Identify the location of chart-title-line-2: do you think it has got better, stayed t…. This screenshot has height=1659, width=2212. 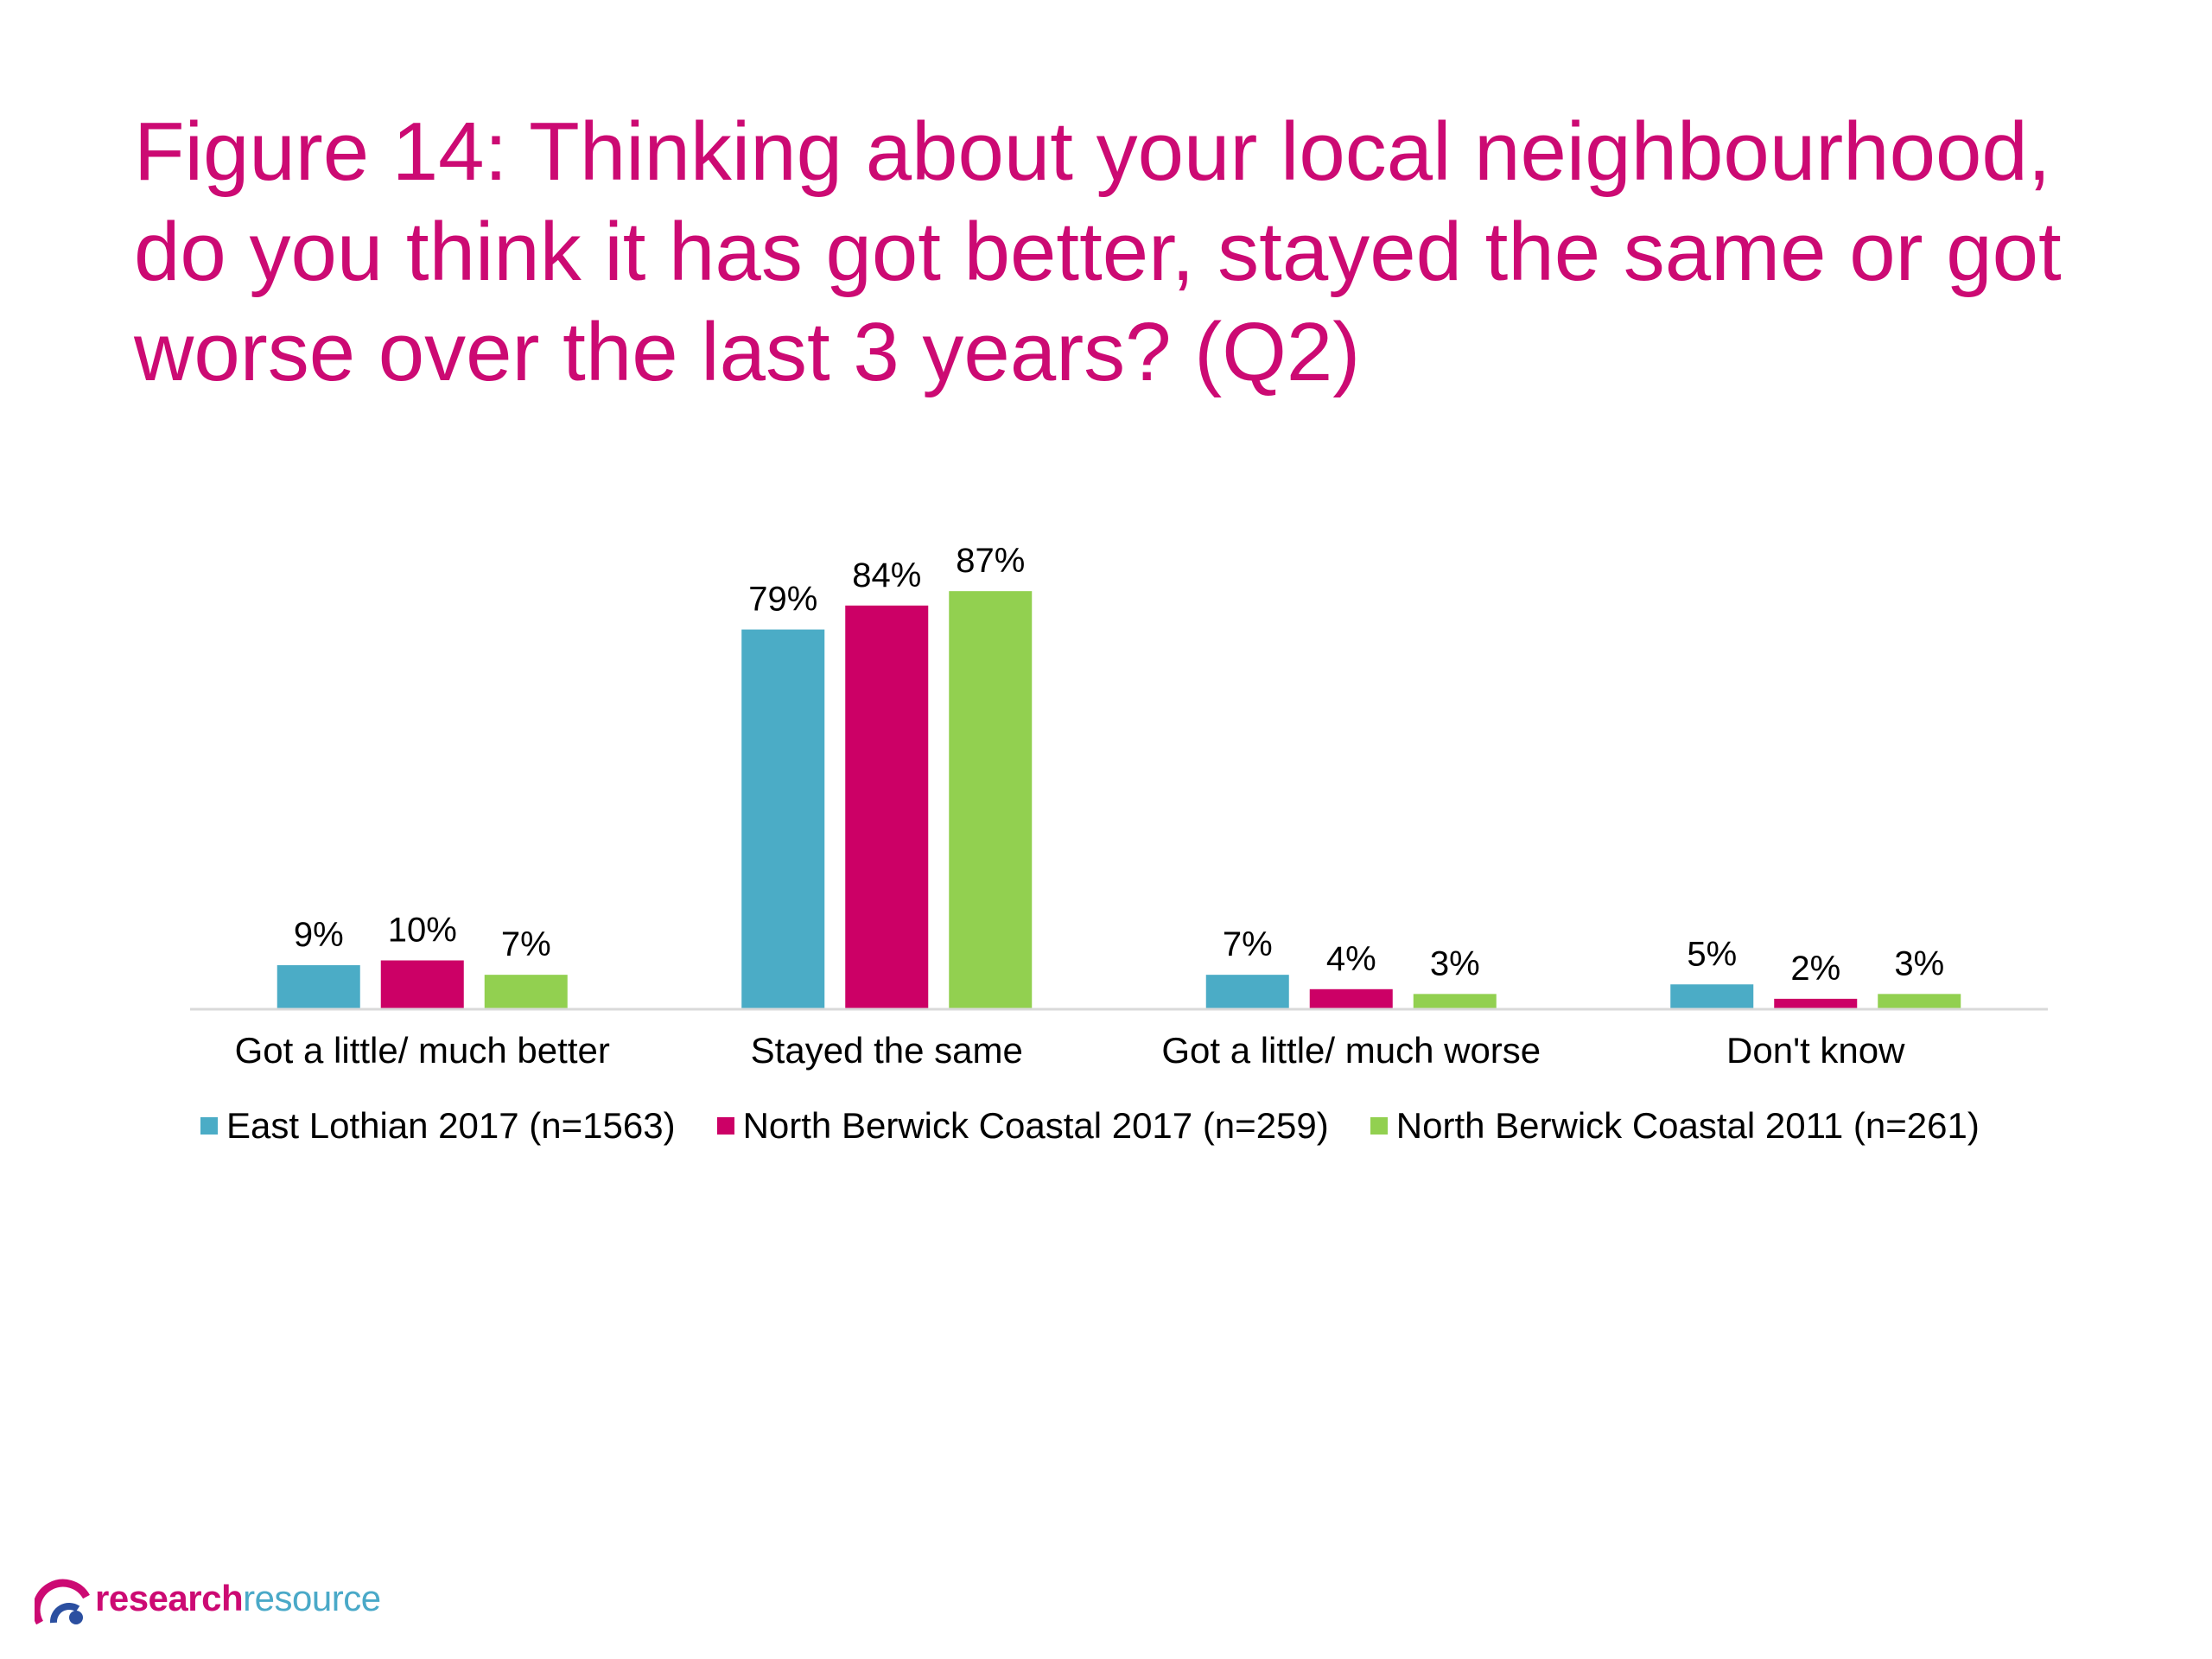
(1098, 252).